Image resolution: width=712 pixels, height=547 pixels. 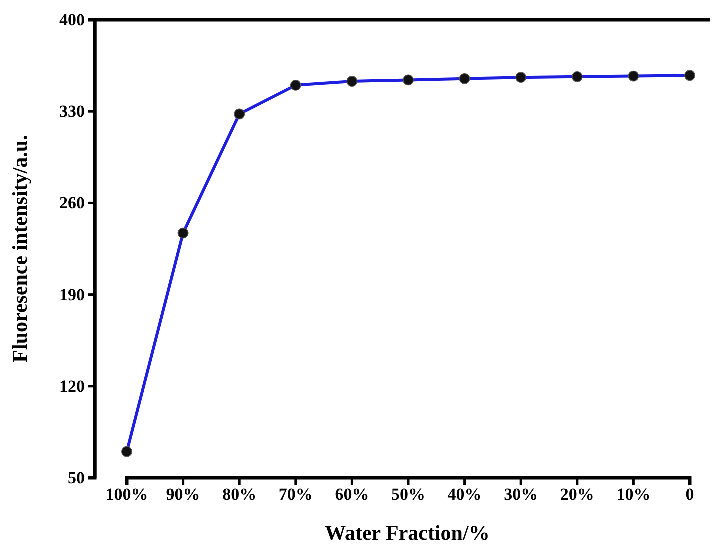 I want to click on x-tick-label: 80%, so click(x=239, y=494).